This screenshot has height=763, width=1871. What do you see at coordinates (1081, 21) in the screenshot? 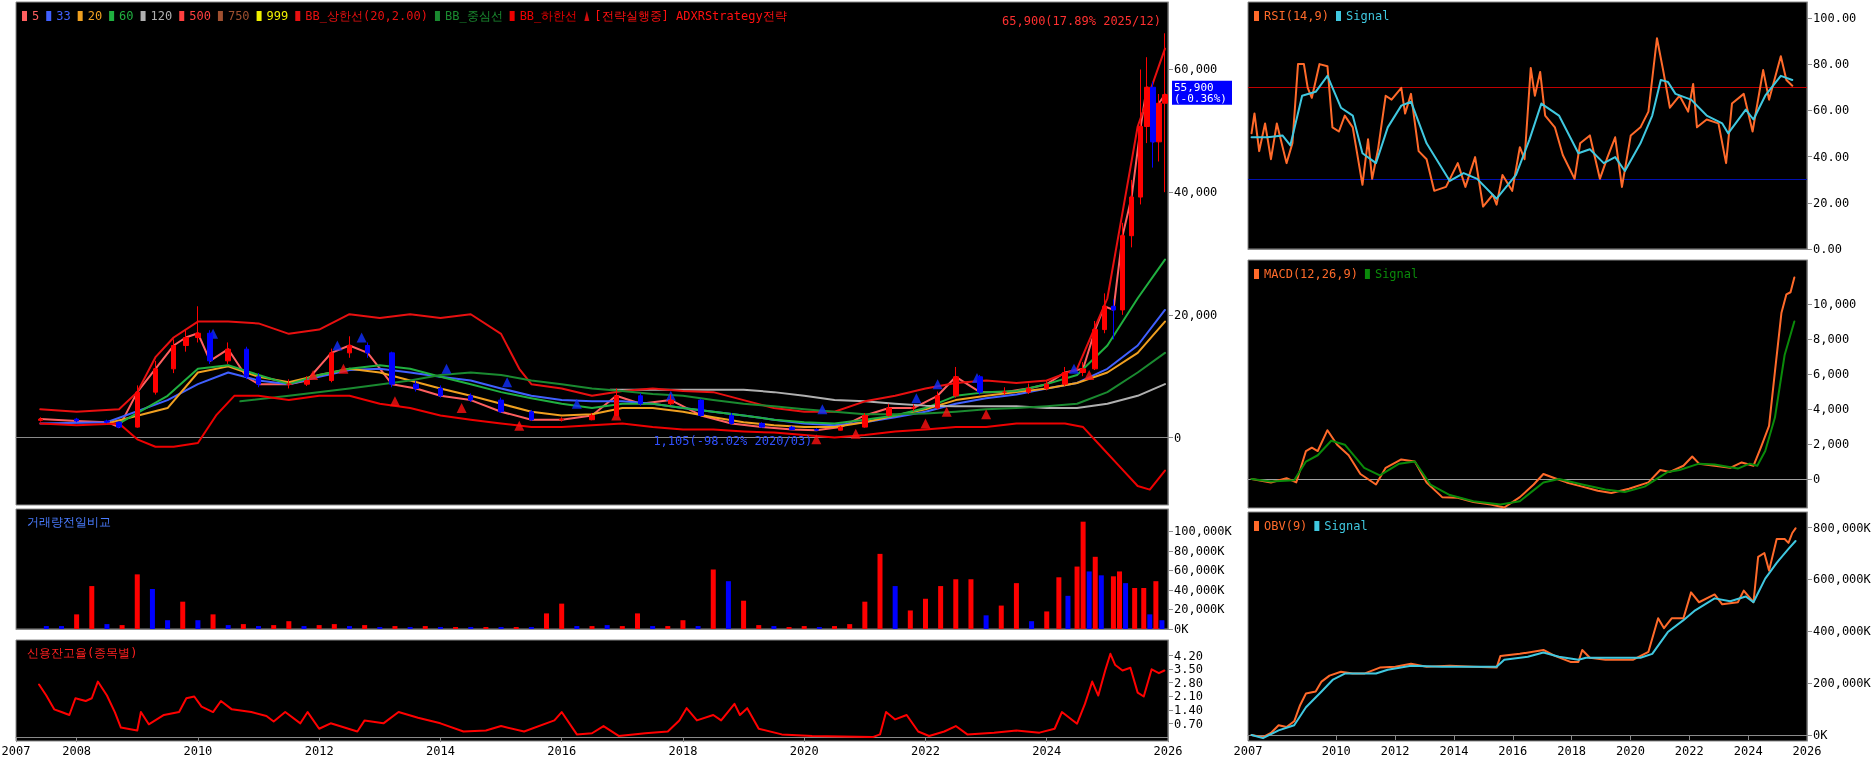
I see `annotation: 65,900(17.89% 2025/12)` at bounding box center [1081, 21].